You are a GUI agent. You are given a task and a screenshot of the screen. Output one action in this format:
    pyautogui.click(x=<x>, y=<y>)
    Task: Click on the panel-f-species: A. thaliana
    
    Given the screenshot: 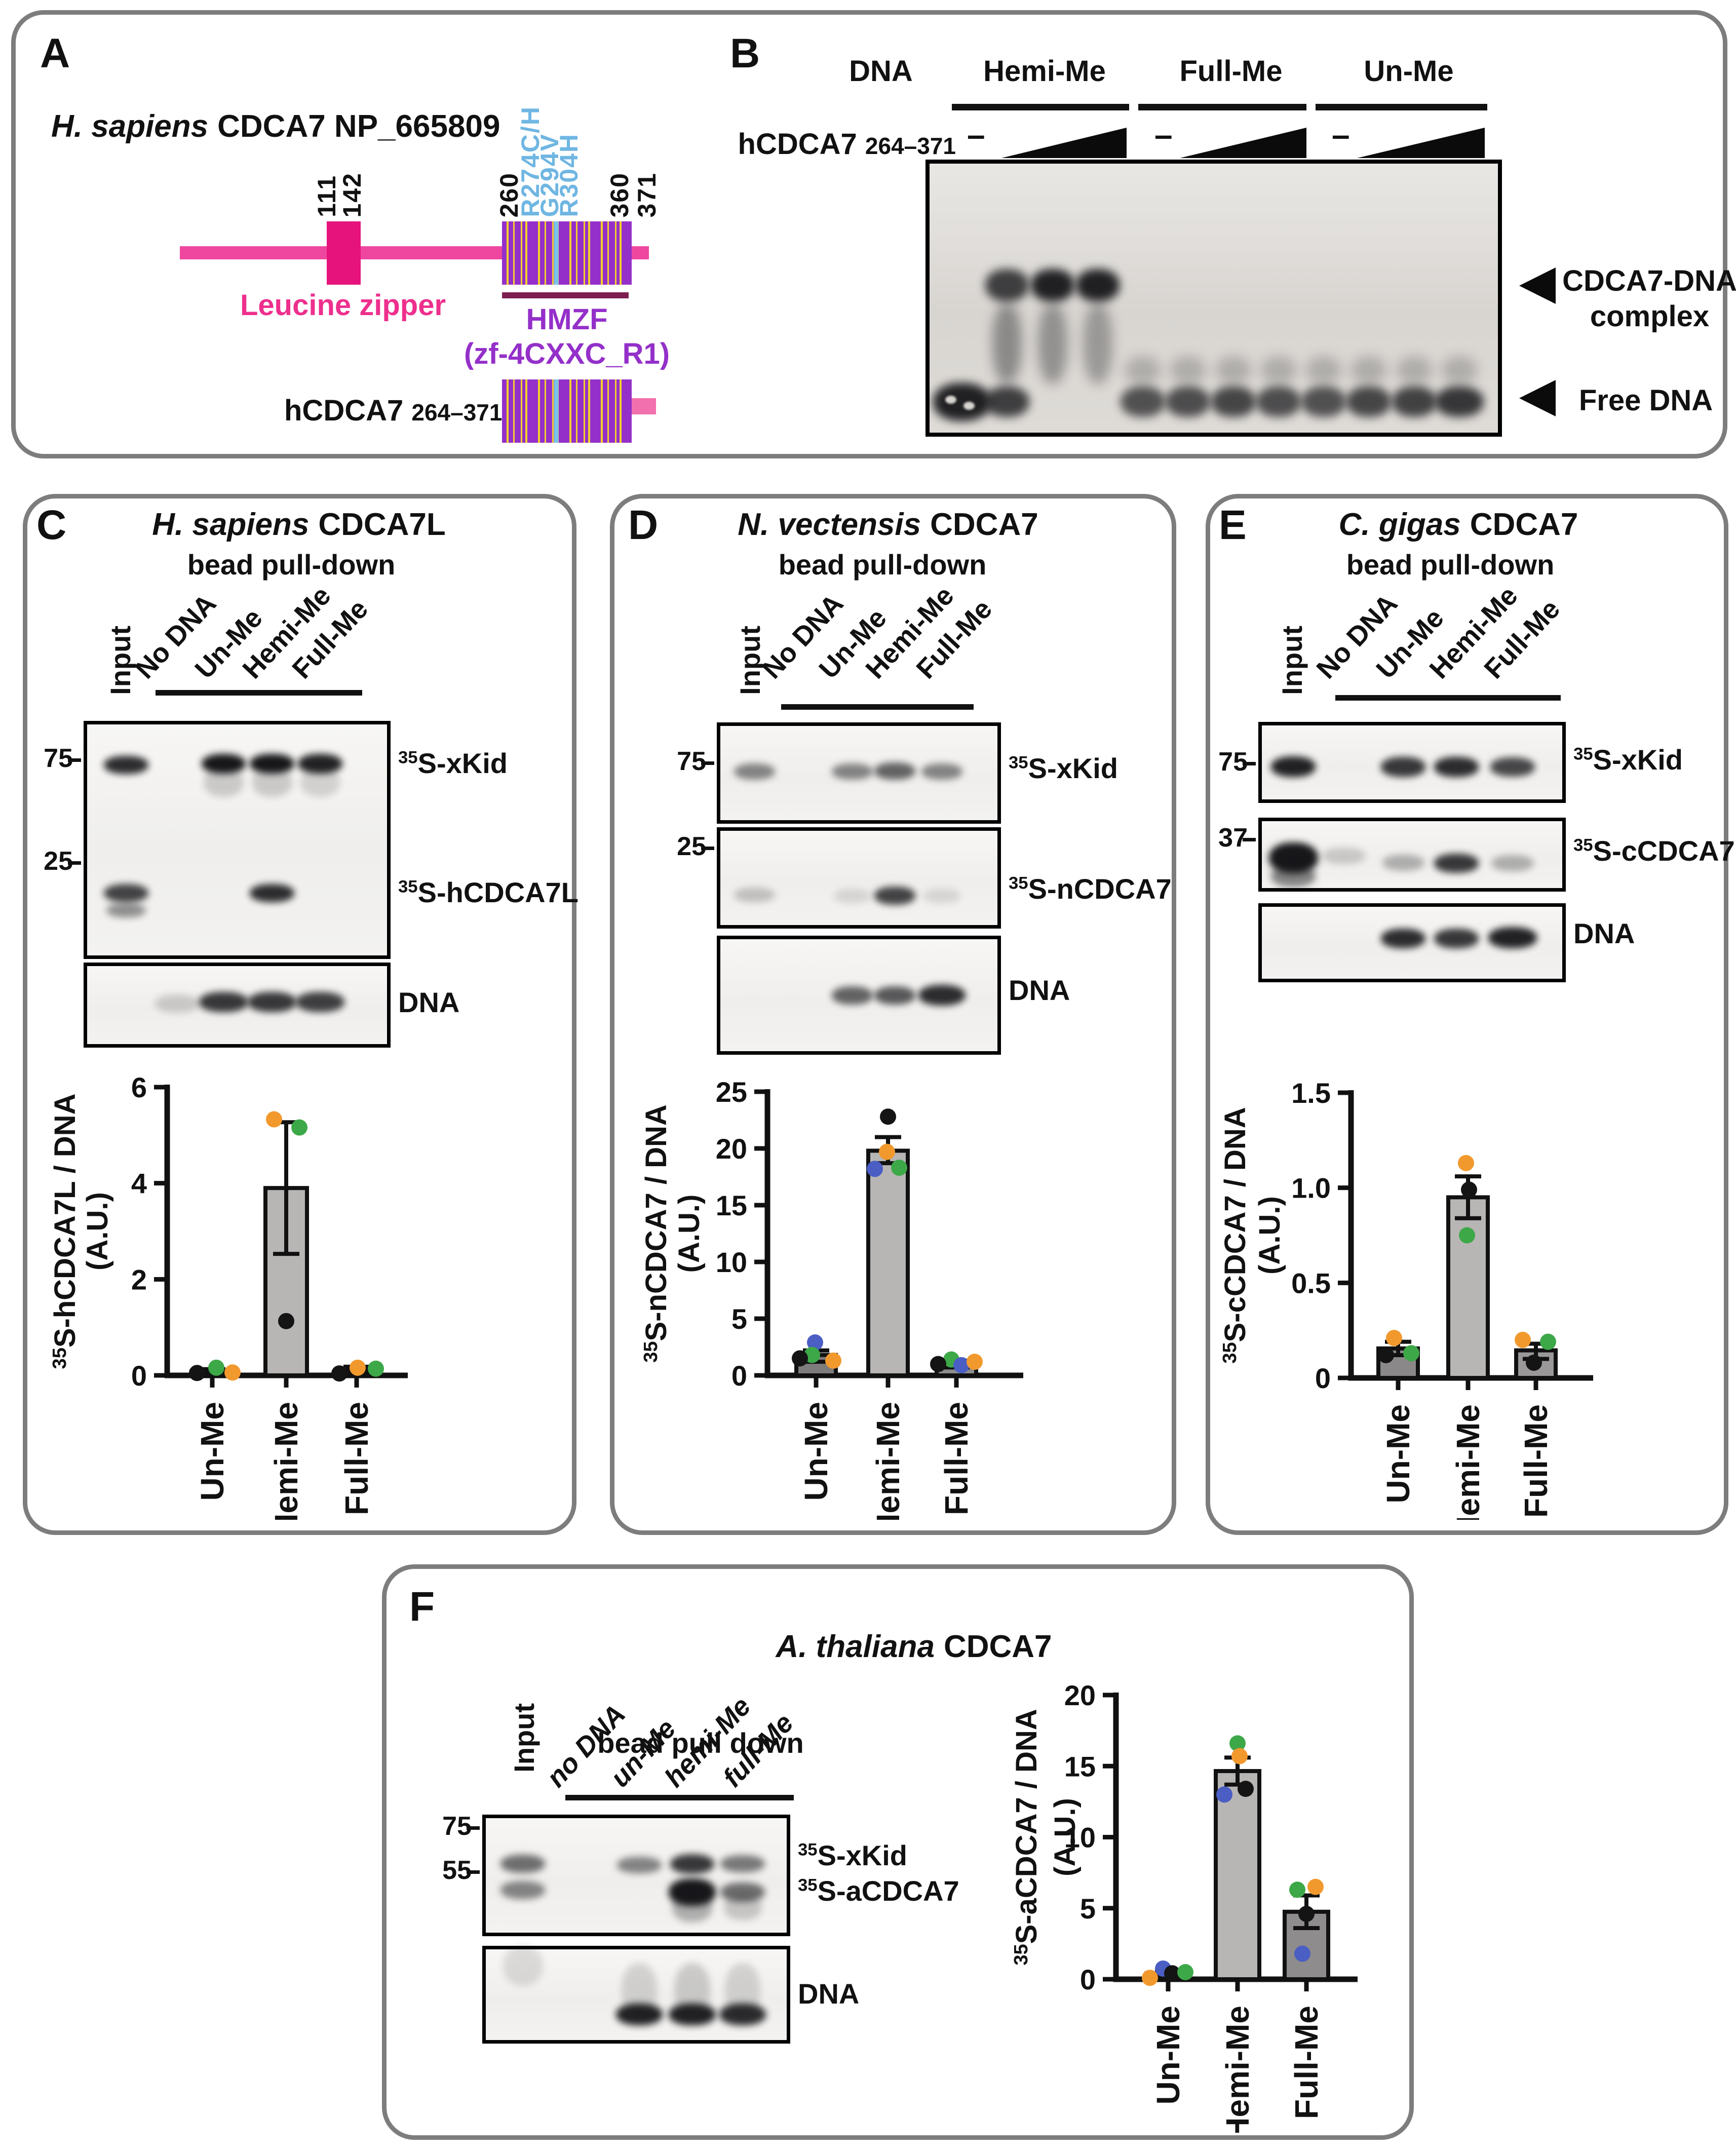 What is the action you would take?
    pyautogui.click(x=855, y=1646)
    